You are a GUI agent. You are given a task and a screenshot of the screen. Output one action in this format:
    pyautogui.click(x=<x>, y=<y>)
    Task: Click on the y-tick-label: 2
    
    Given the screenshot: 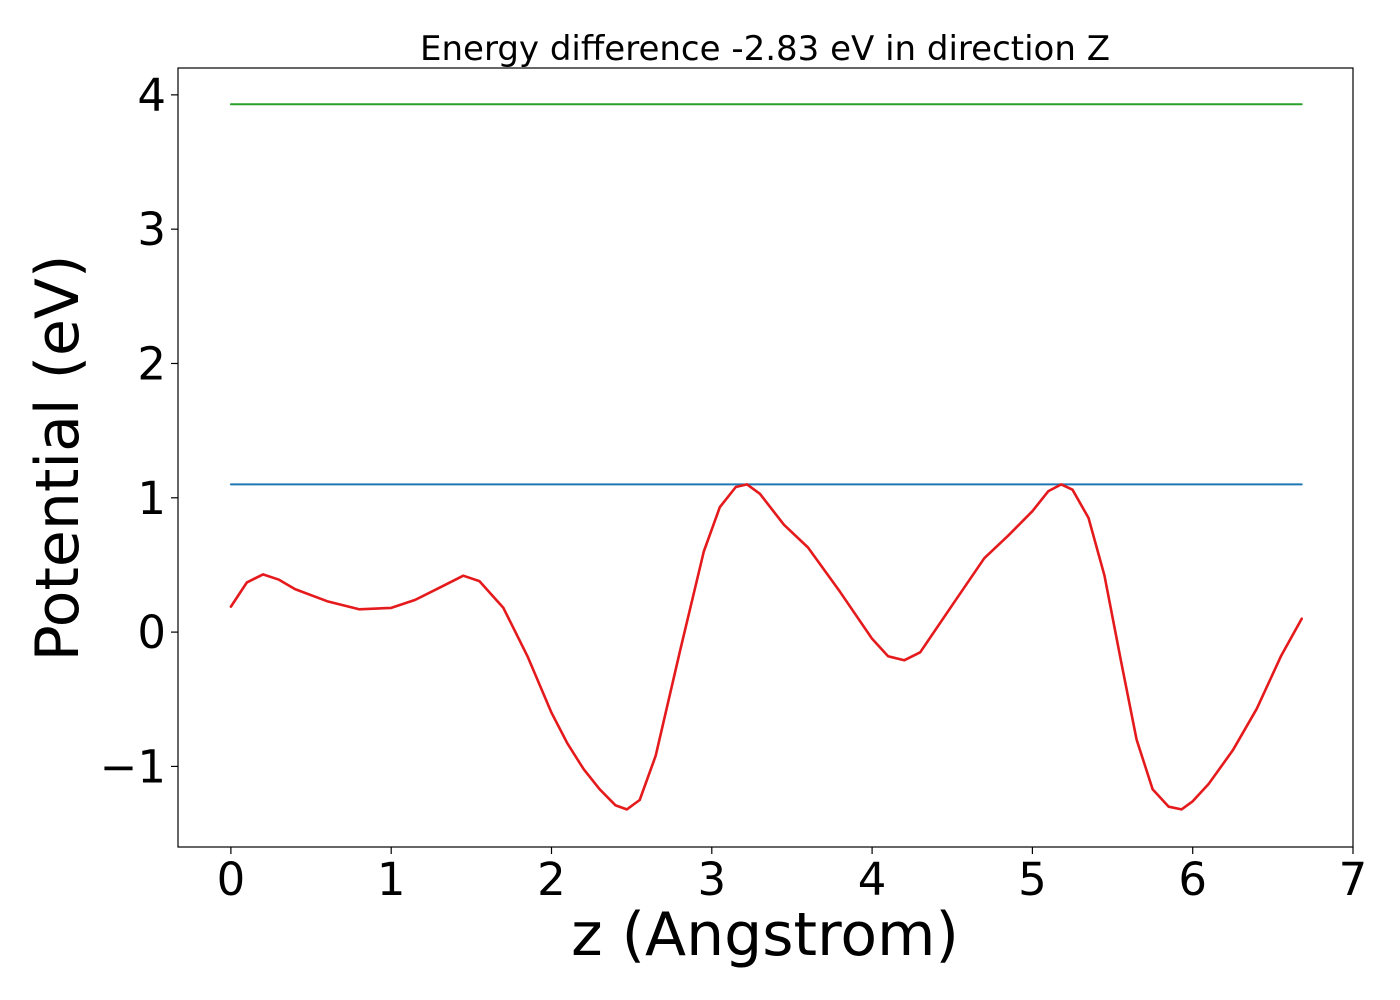 What is the action you would take?
    pyautogui.click(x=151, y=363)
    